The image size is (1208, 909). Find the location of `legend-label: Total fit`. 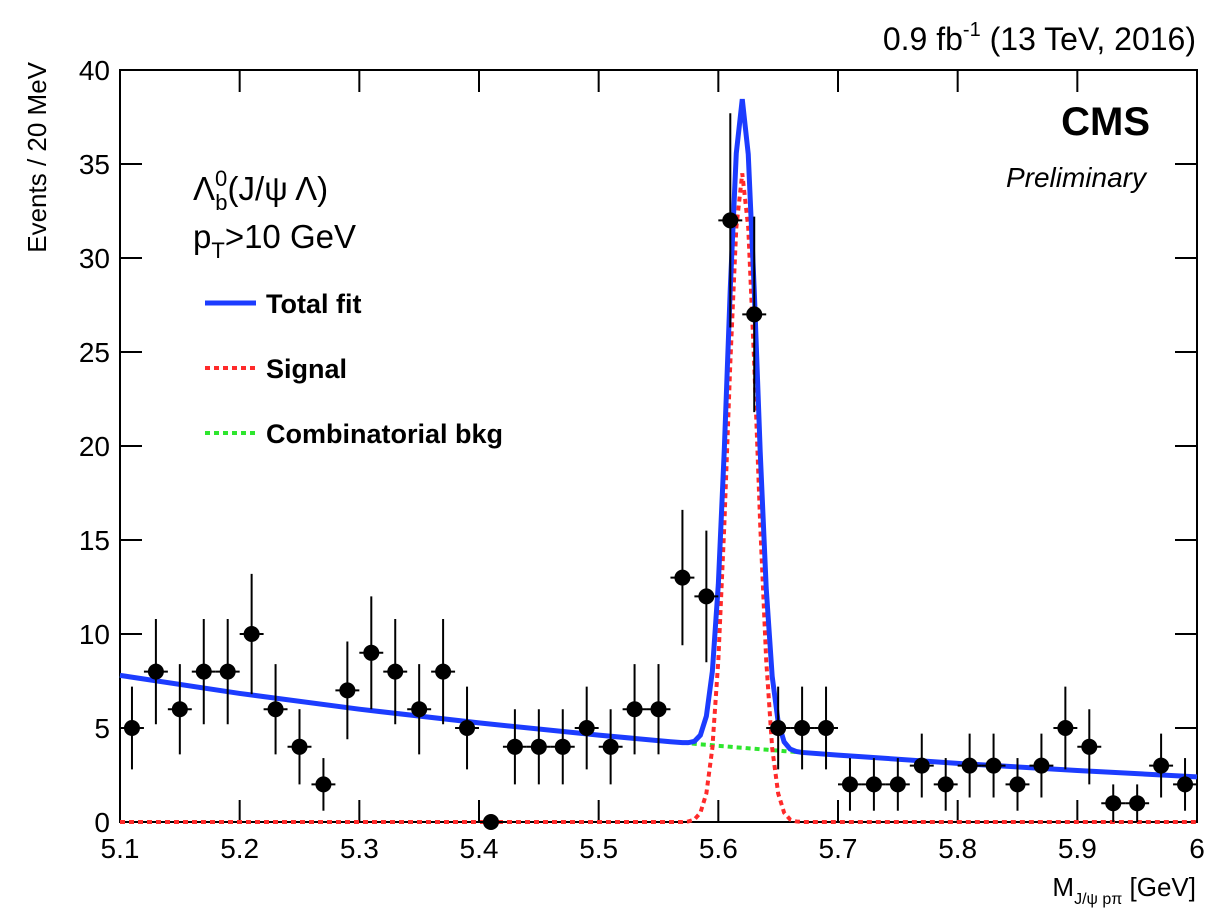

legend-label: Total fit is located at coordinates (313, 304).